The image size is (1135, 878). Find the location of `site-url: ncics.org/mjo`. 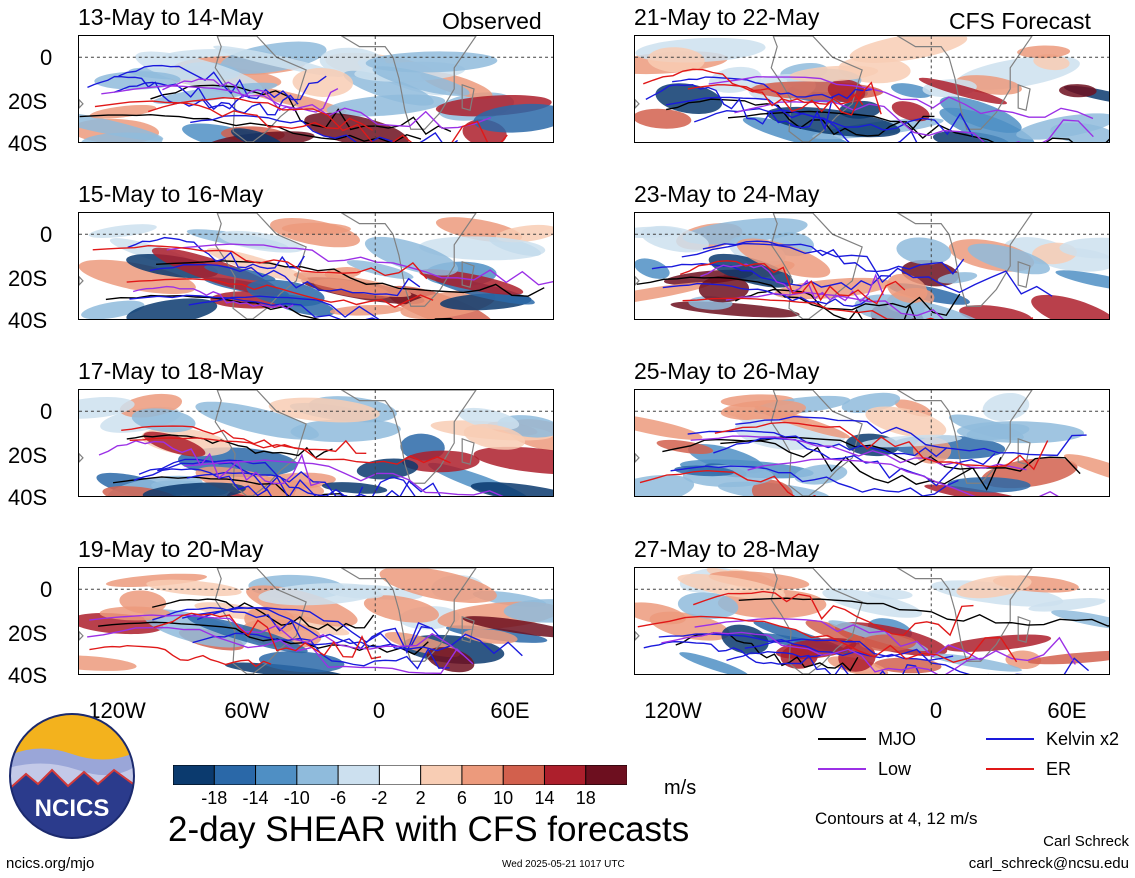

site-url: ncics.org/mjo is located at coordinates (50, 863).